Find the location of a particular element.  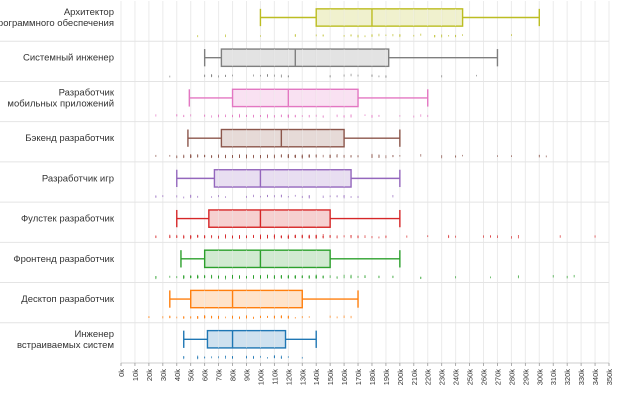

x-tick-label: 20k is located at coordinates (149, 375).